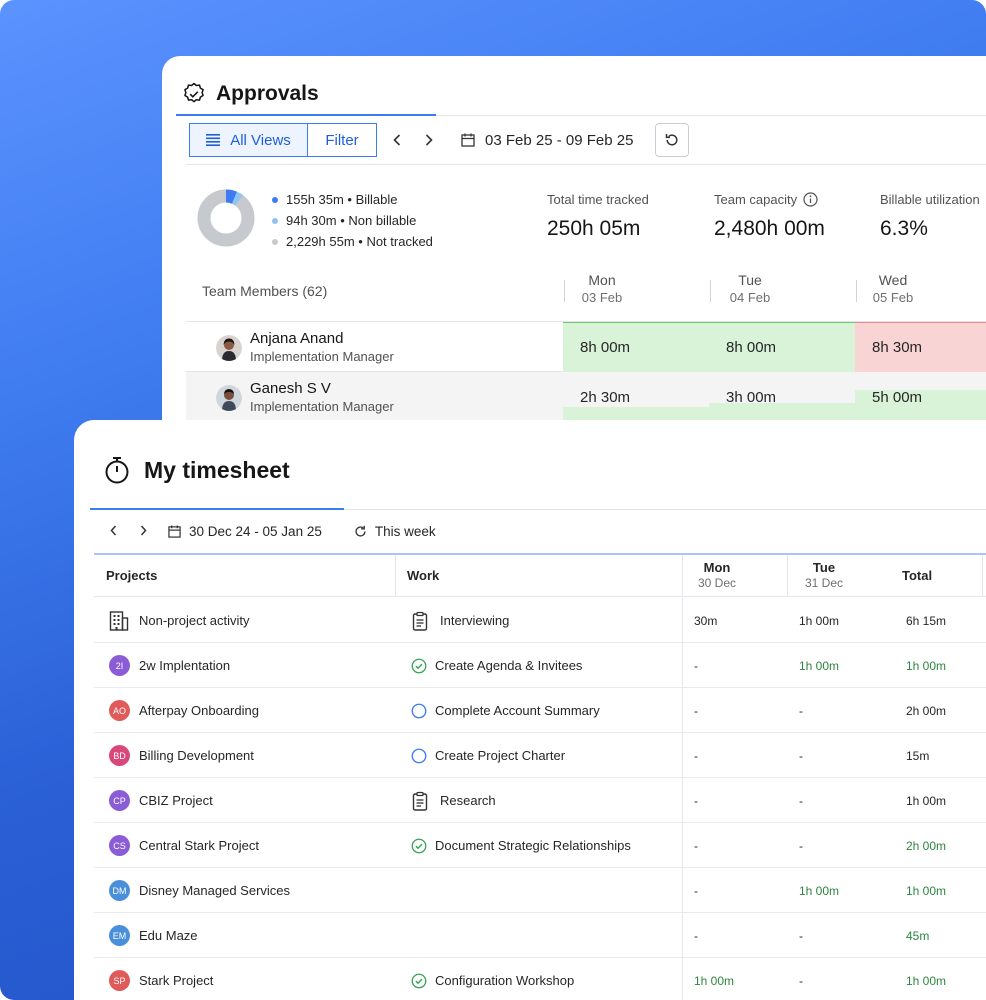 The image size is (986, 1000). I want to click on this-week-button: This week, so click(395, 531).